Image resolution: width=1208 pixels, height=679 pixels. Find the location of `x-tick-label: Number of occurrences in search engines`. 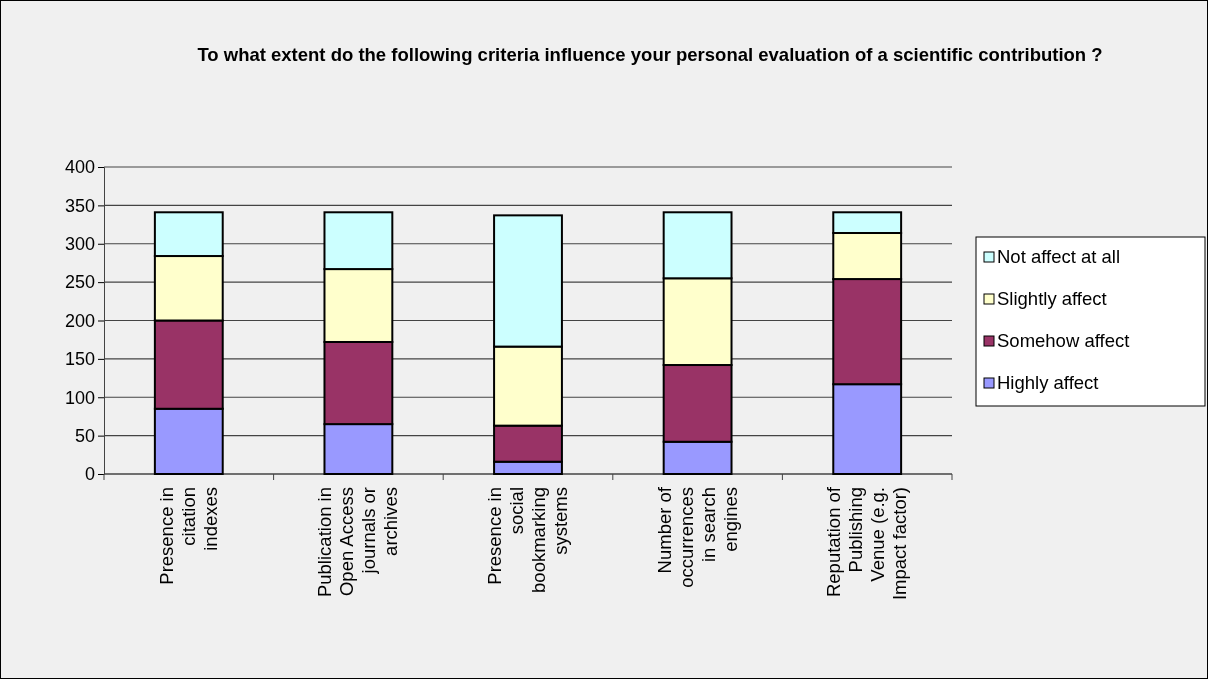

x-tick-label: Number of occurrences in search engines is located at coordinates (697, 537).